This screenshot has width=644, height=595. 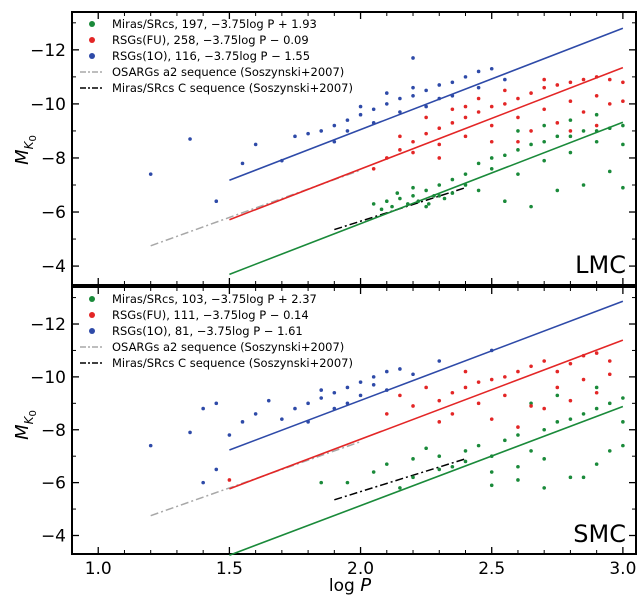 I want to click on y-axis-title-bottom: MK0, so click(x=25, y=425).